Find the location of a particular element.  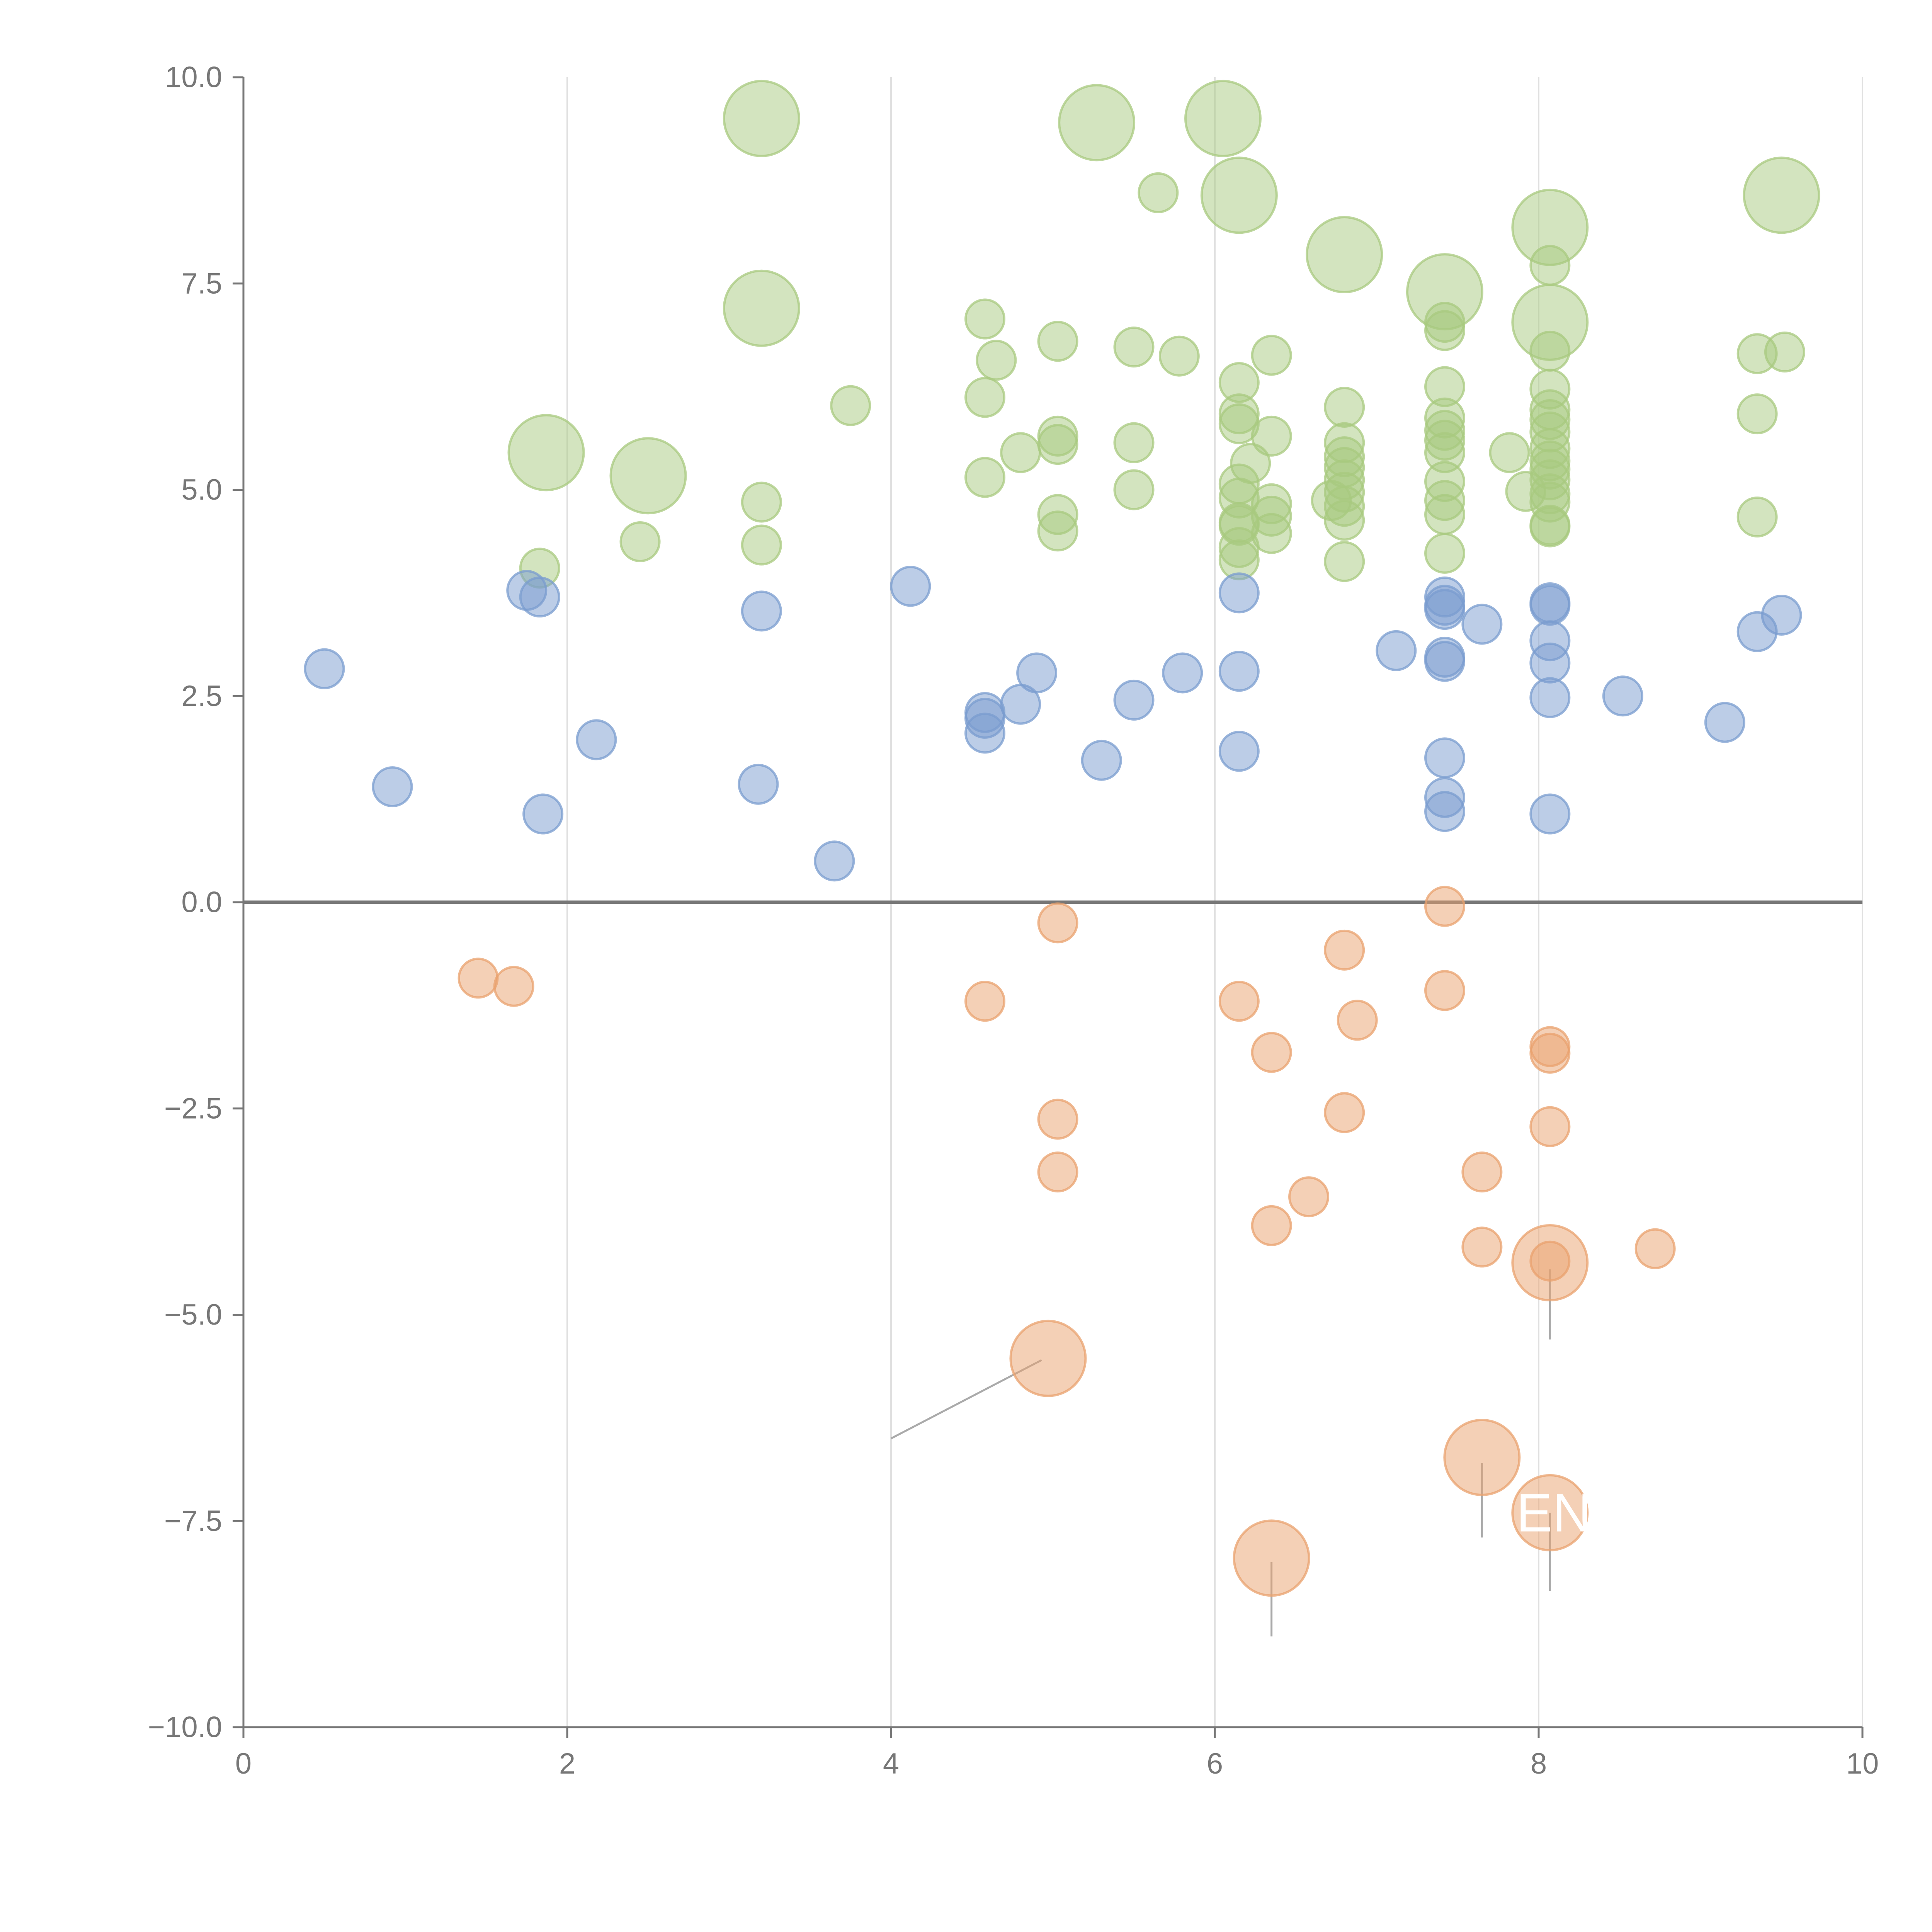

y-tick-label: 7.5 is located at coordinates (202, 284).